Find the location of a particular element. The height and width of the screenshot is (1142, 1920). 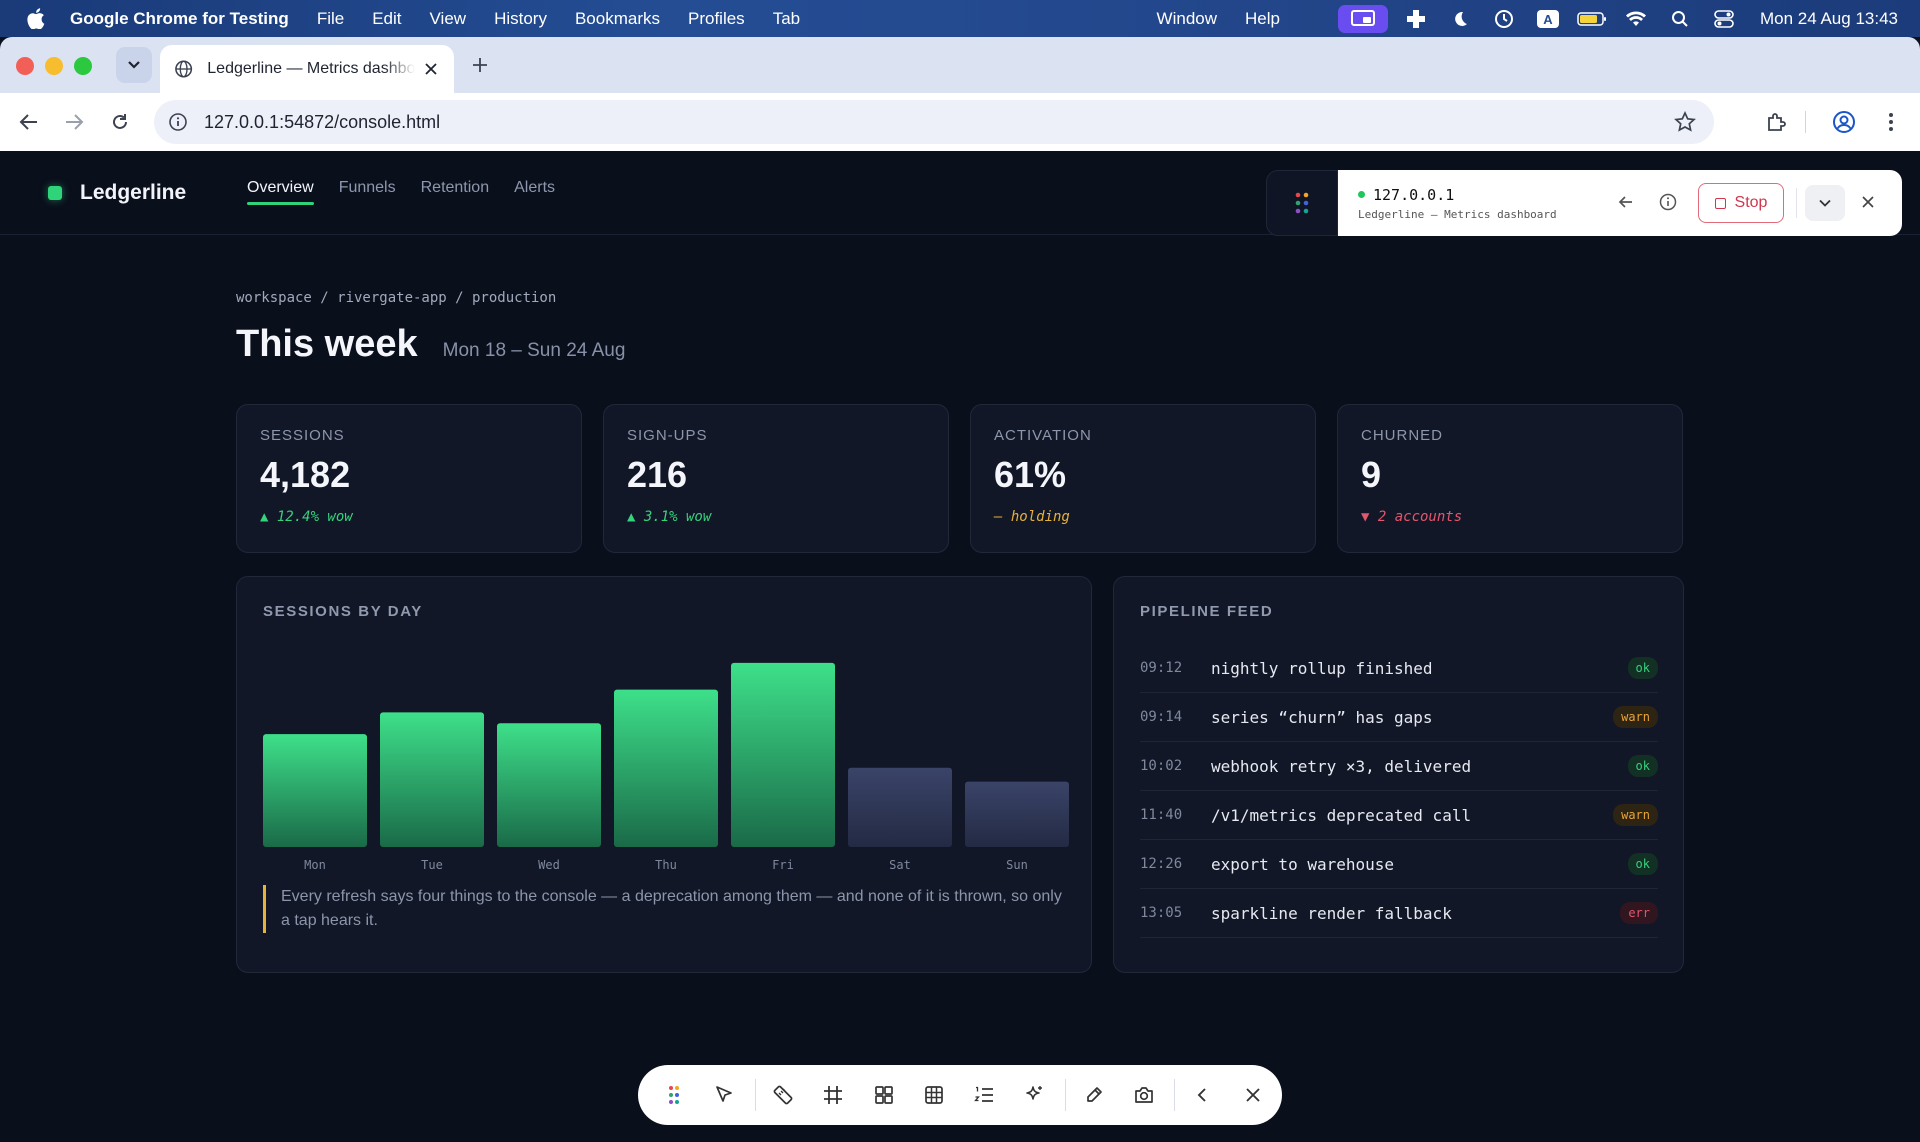

chevron-left-icon is located at coordinates (1201, 1095).